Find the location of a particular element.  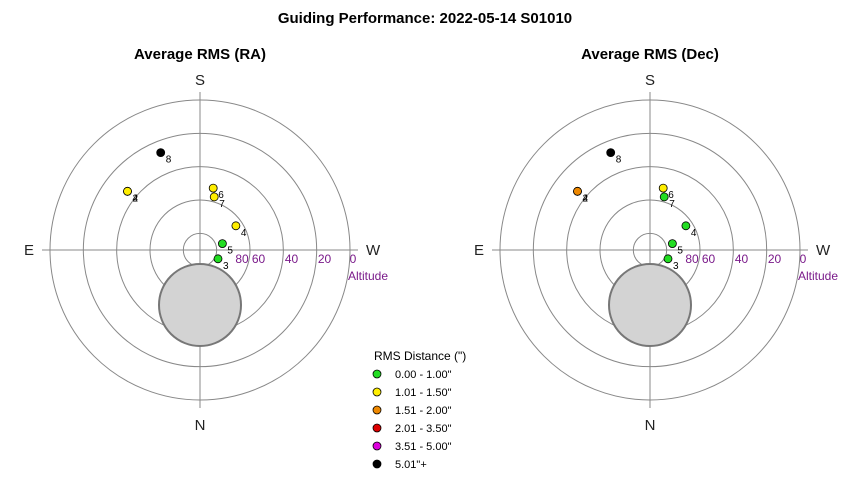

legend-entry-5: 5.01"+ is located at coordinates (411, 465).